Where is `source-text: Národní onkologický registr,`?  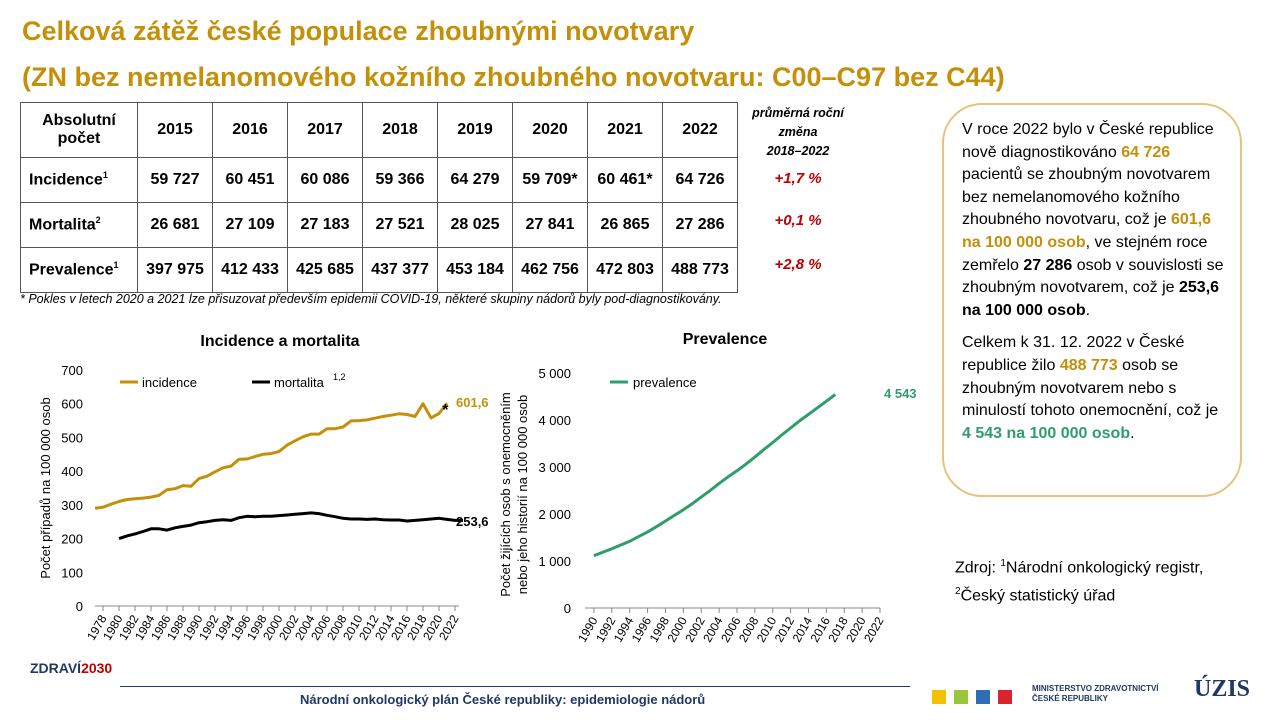 source-text: Národní onkologický registr, is located at coordinates (1104, 568).